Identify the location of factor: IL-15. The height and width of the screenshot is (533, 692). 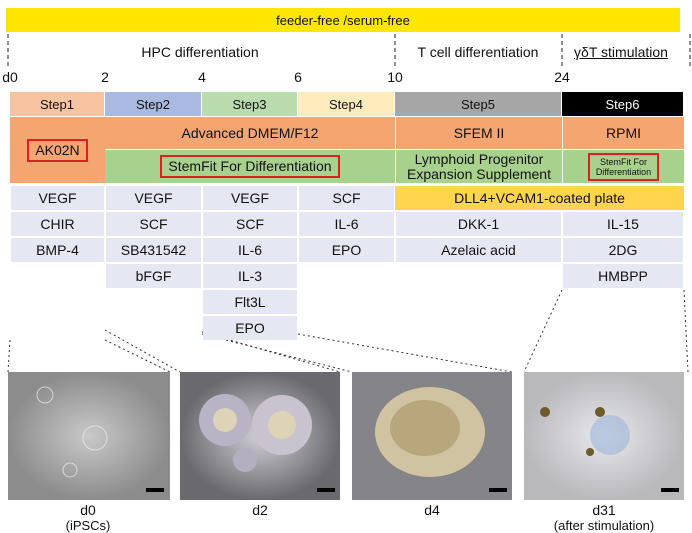
(623, 224).